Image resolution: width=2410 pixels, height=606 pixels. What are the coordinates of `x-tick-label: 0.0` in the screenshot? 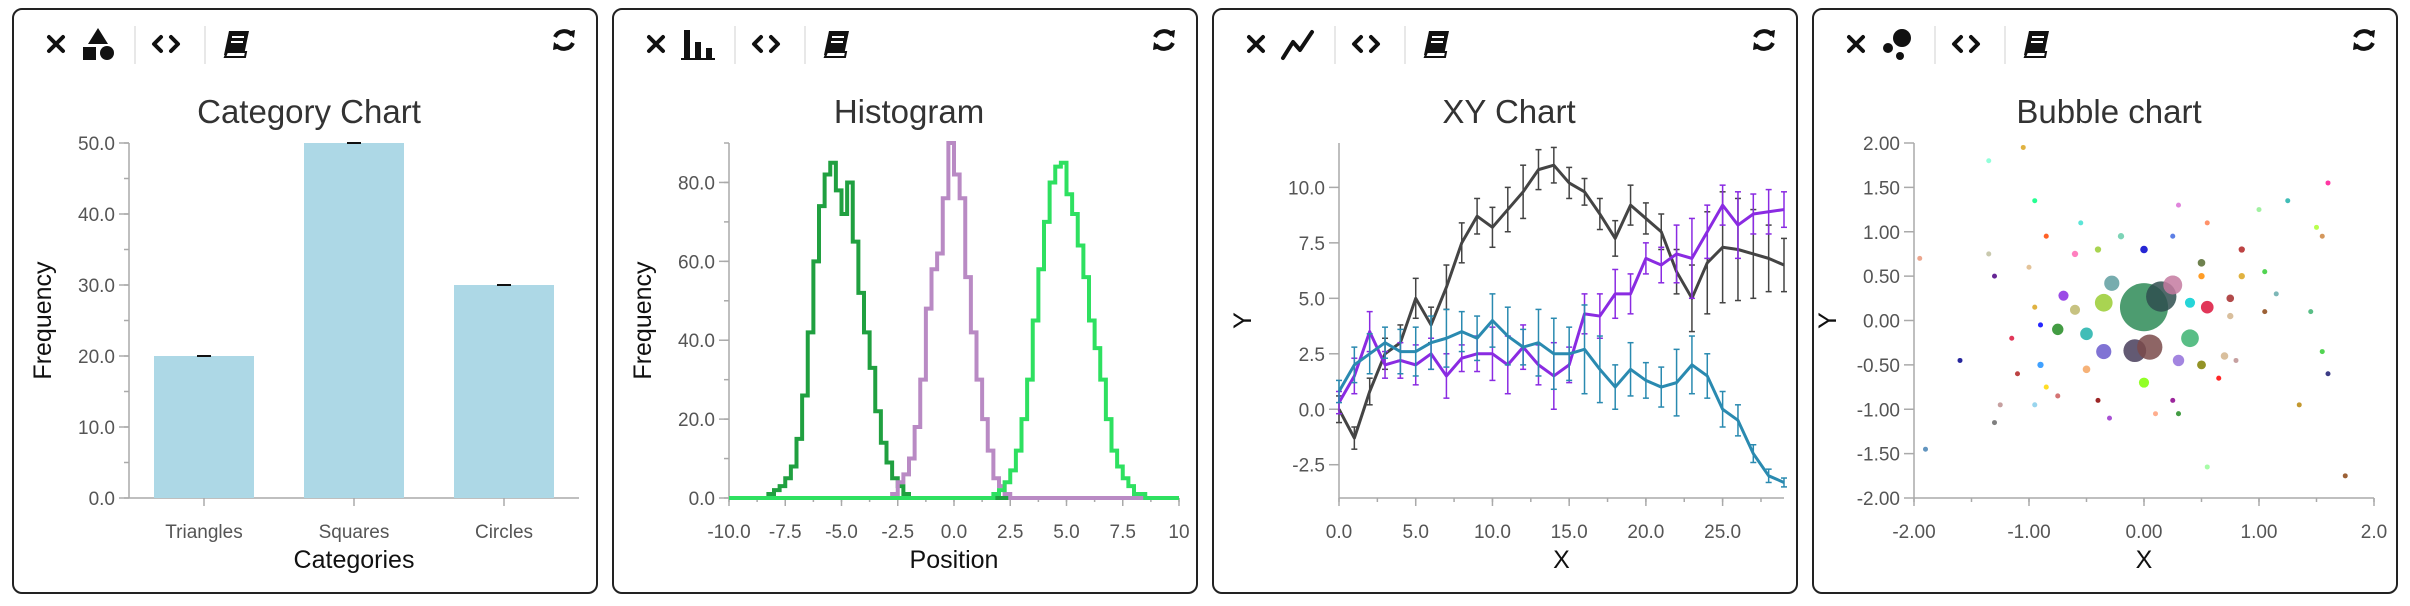 It's located at (954, 532).